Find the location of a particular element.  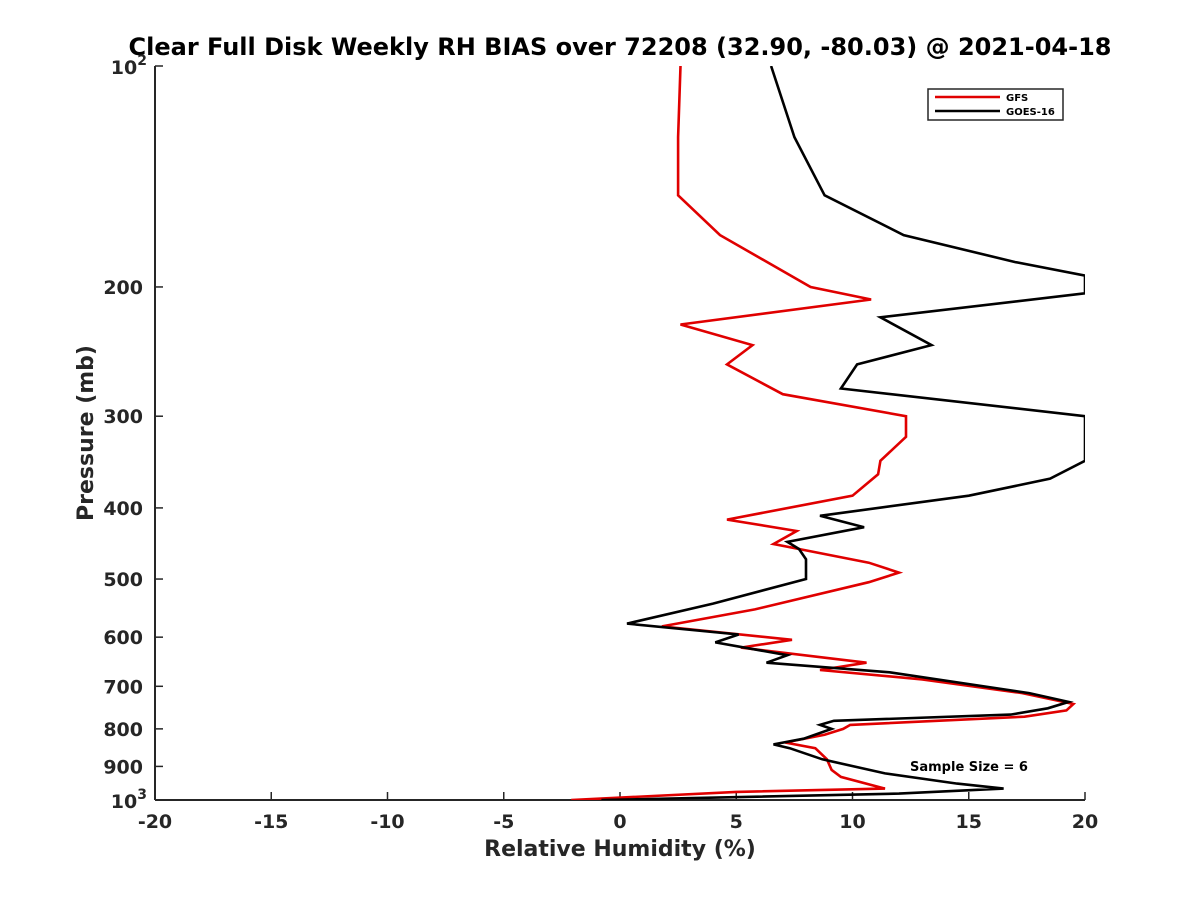

x-tick-label: 0 is located at coordinates (619, 822).